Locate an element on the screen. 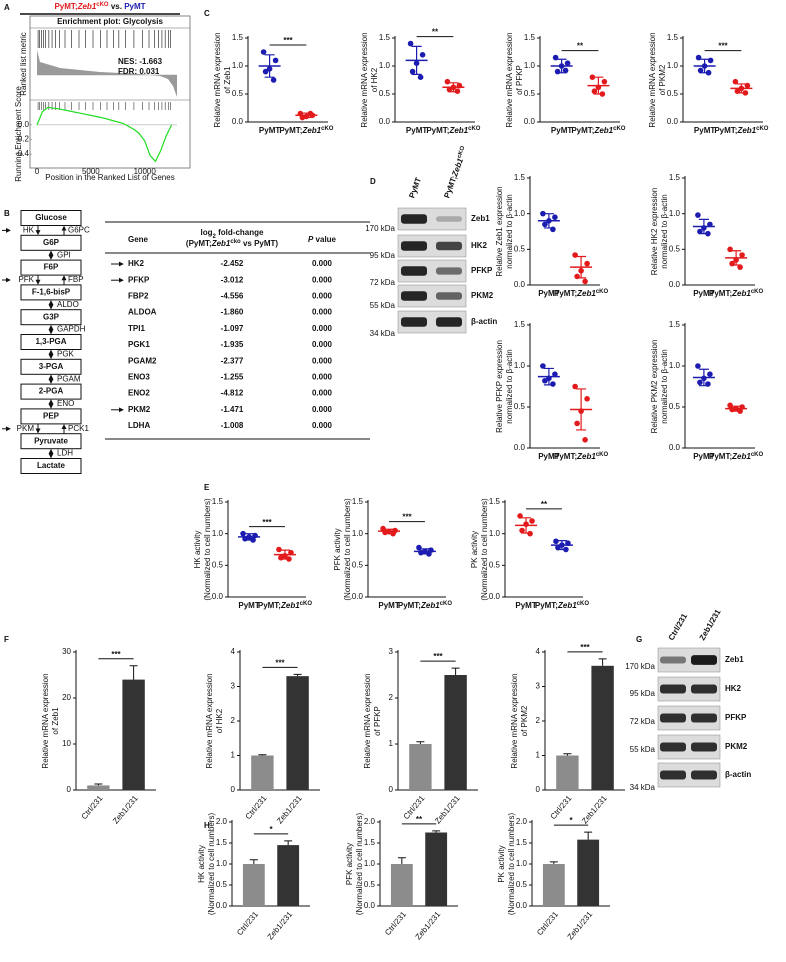 The width and height of the screenshot is (786, 962). y-axis-label: HK activity is located at coordinates (201, 864).